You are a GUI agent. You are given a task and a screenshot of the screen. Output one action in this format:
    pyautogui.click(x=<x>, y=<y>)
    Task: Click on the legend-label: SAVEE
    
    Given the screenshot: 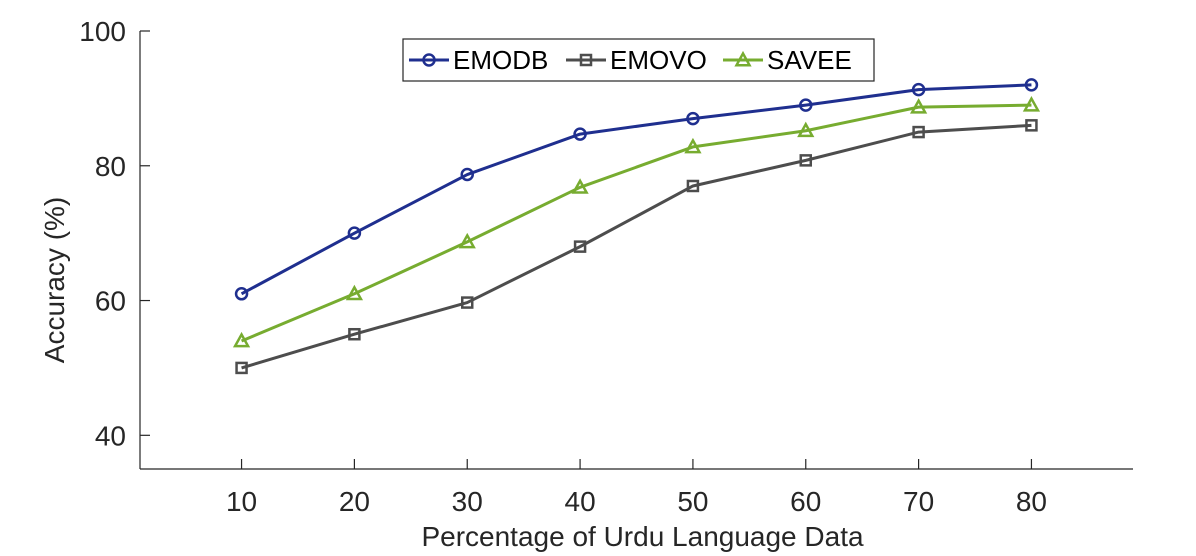 What is the action you would take?
    pyautogui.click(x=809, y=60)
    